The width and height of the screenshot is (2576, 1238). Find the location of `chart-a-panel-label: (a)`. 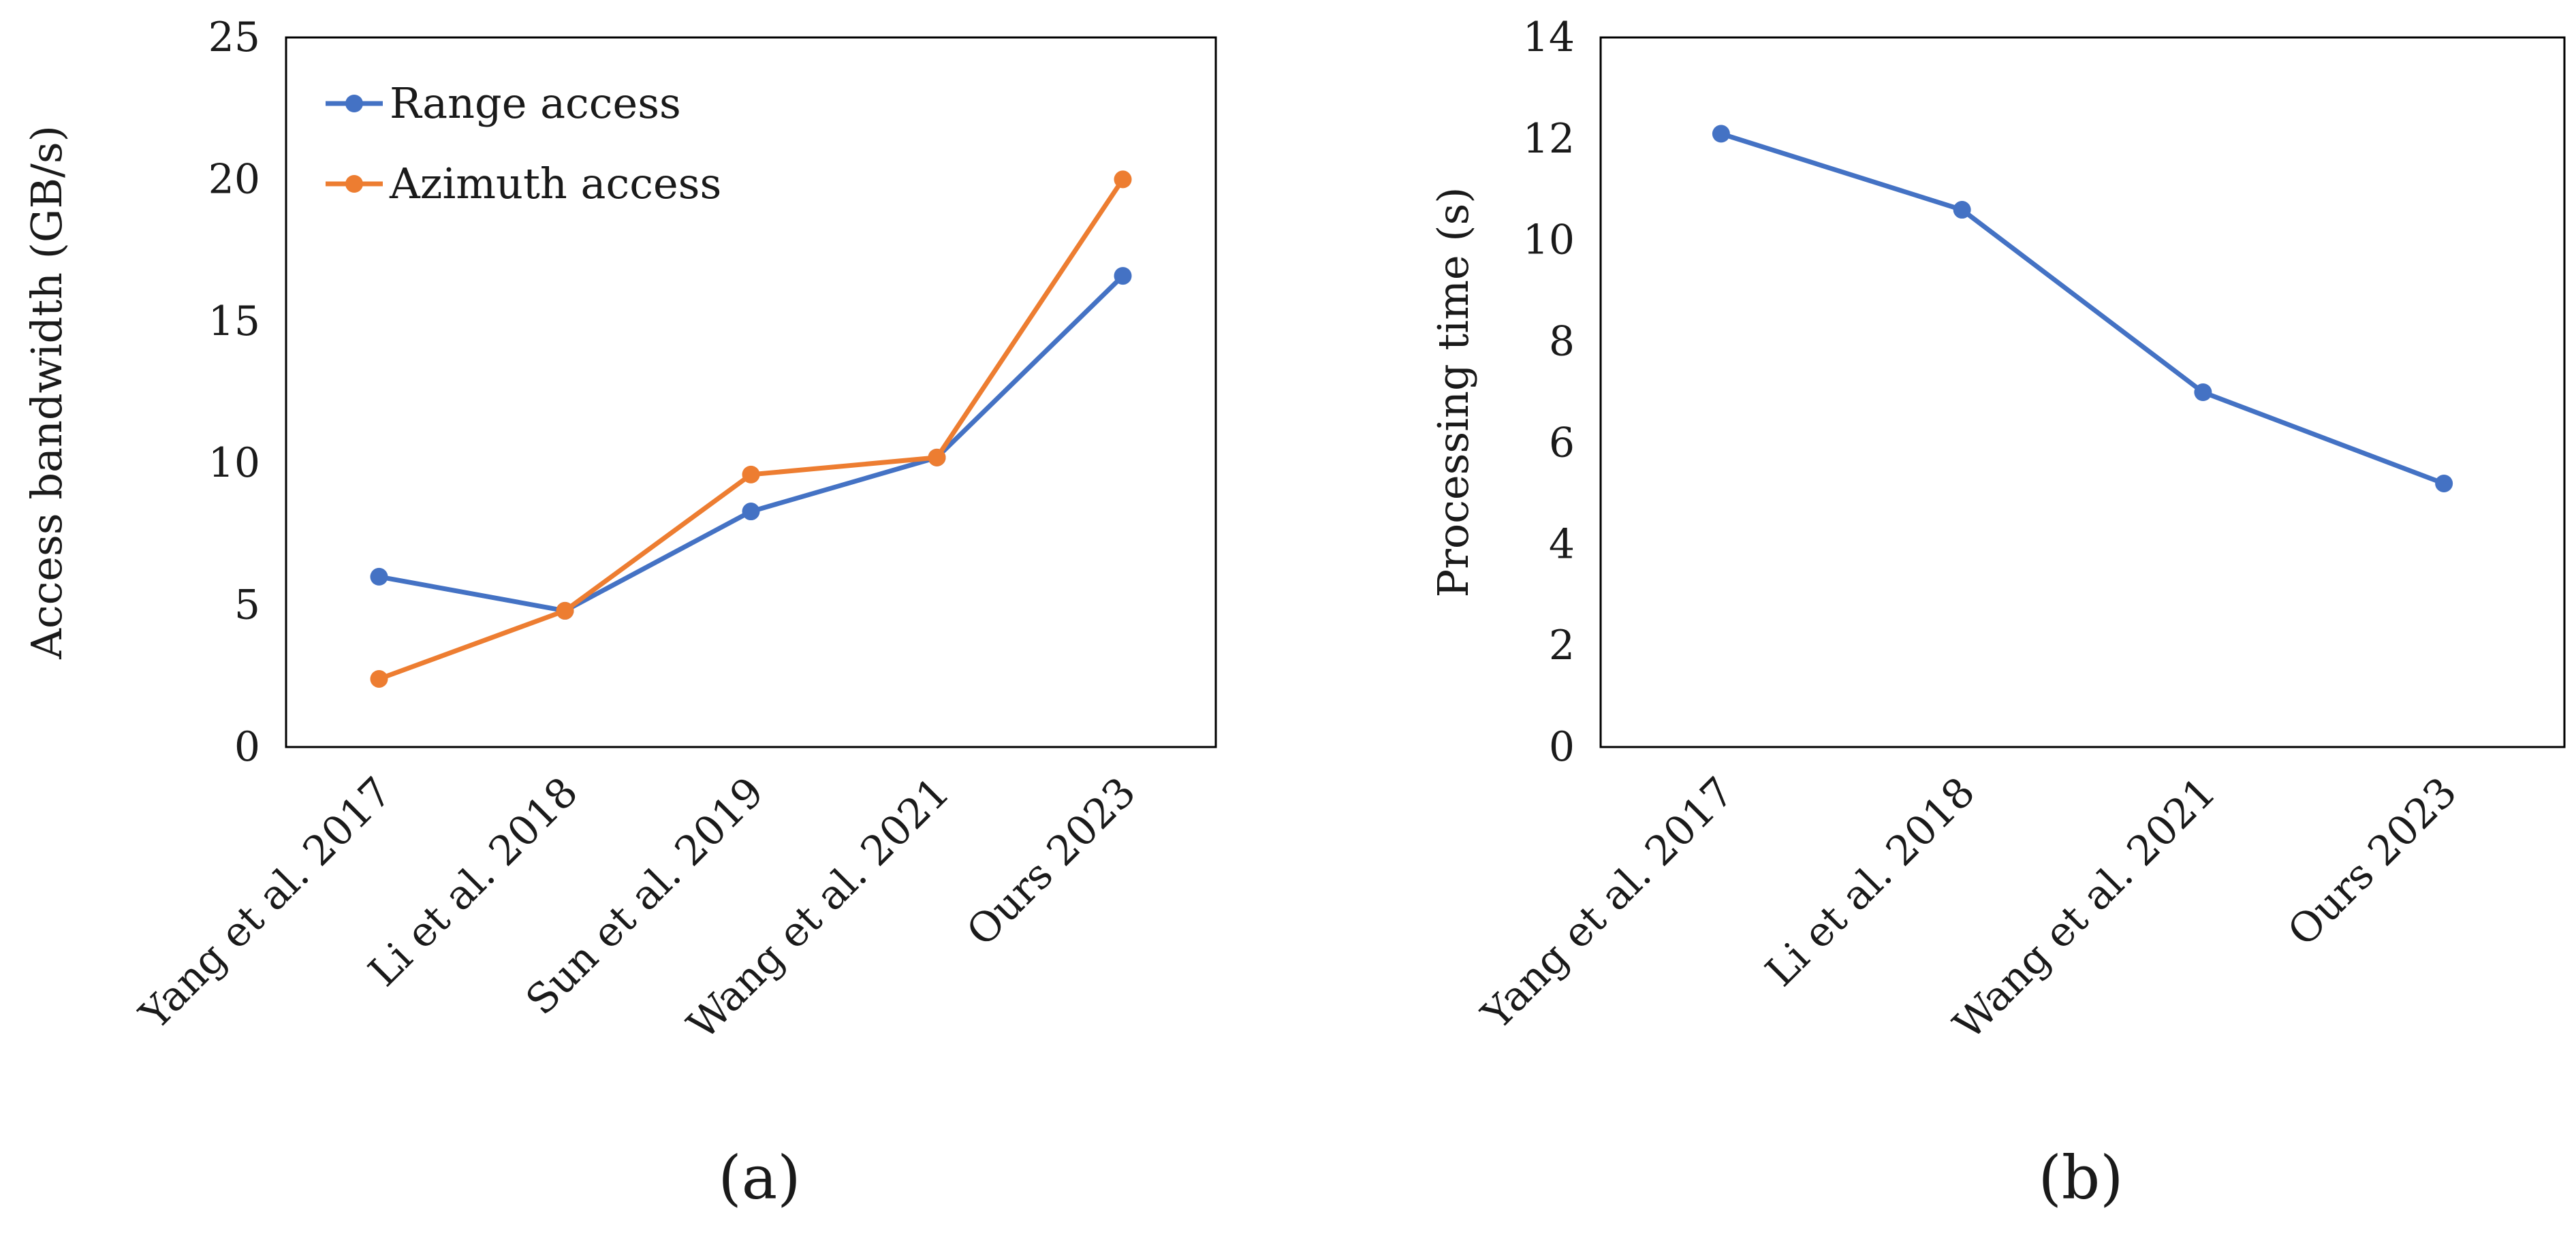

chart-a-panel-label: (a) is located at coordinates (759, 1178).